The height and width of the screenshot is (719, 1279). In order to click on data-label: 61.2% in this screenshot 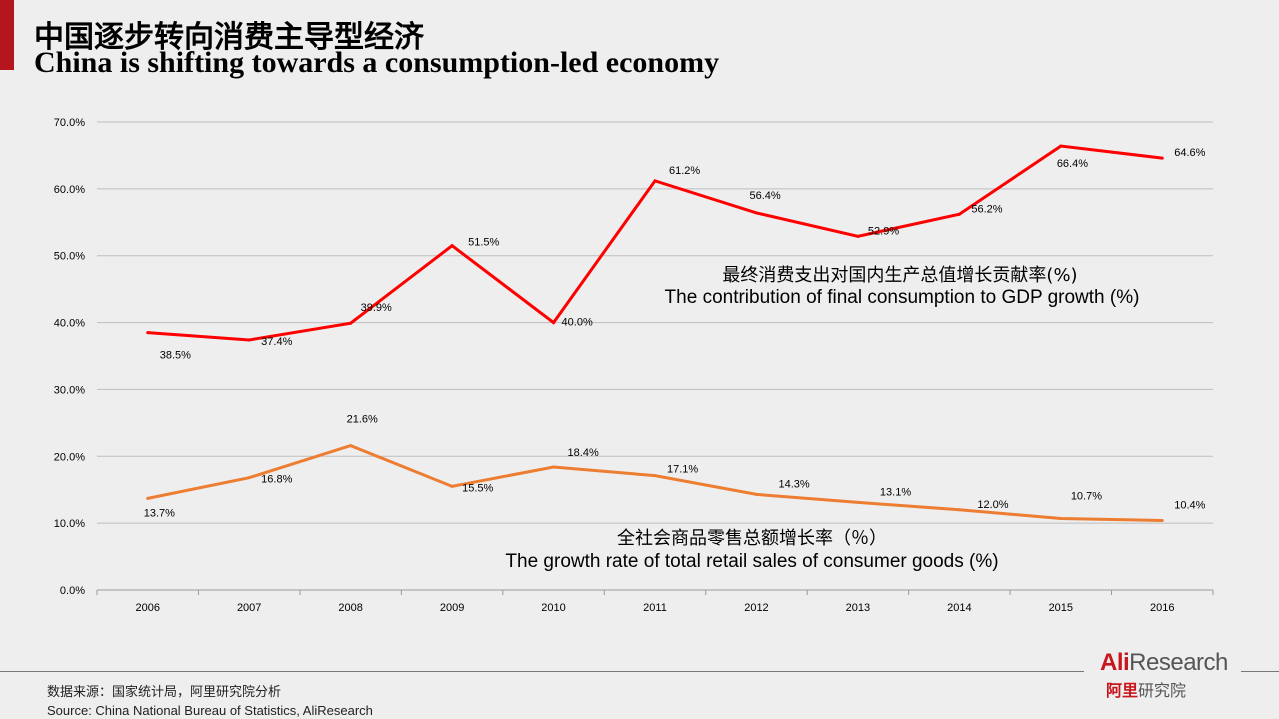, I will do `click(684, 171)`.